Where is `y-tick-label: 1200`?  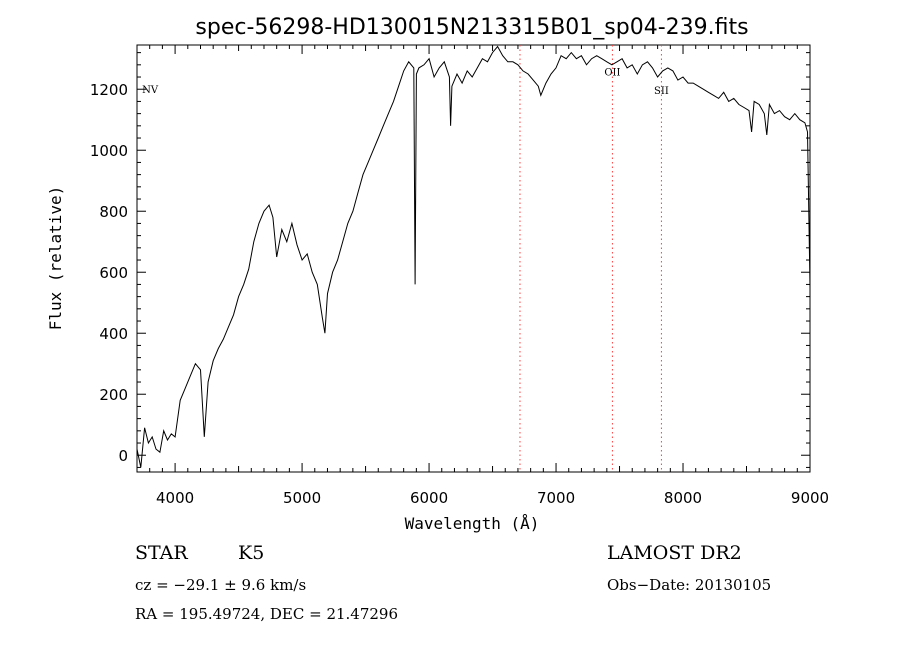 y-tick-label: 1200 is located at coordinates (109, 90).